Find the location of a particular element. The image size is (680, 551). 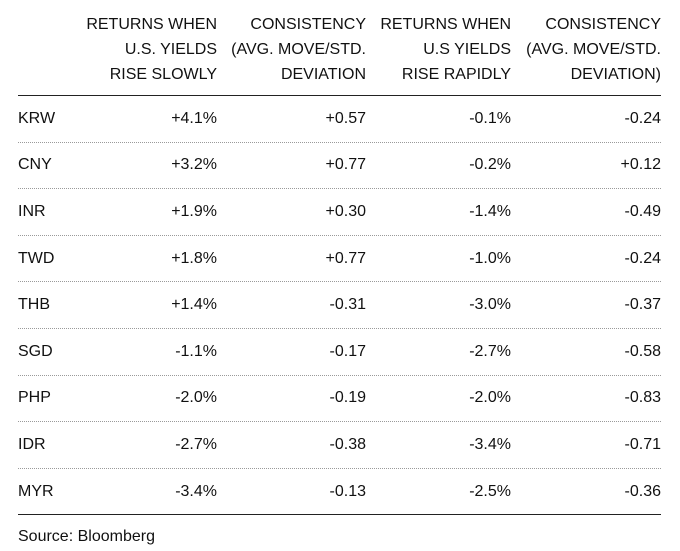

cell-currency: SGD is located at coordinates (35, 351).